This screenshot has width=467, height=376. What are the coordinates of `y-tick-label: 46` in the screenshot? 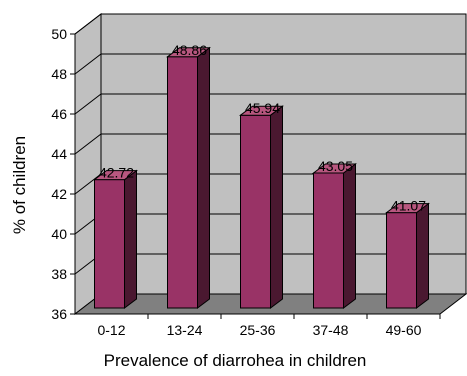 It's located at (59, 114).